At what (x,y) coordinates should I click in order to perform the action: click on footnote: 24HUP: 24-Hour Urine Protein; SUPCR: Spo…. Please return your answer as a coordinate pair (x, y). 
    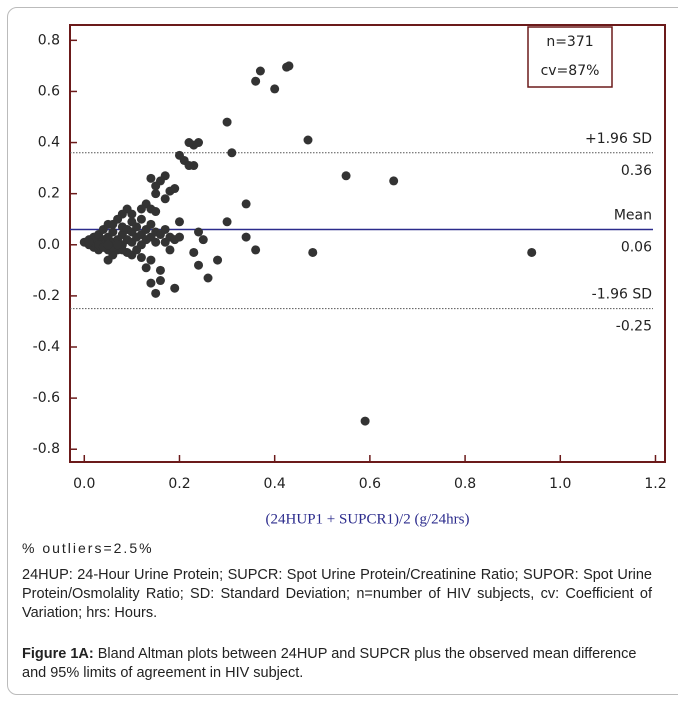
    Looking at the image, I should click on (337, 594).